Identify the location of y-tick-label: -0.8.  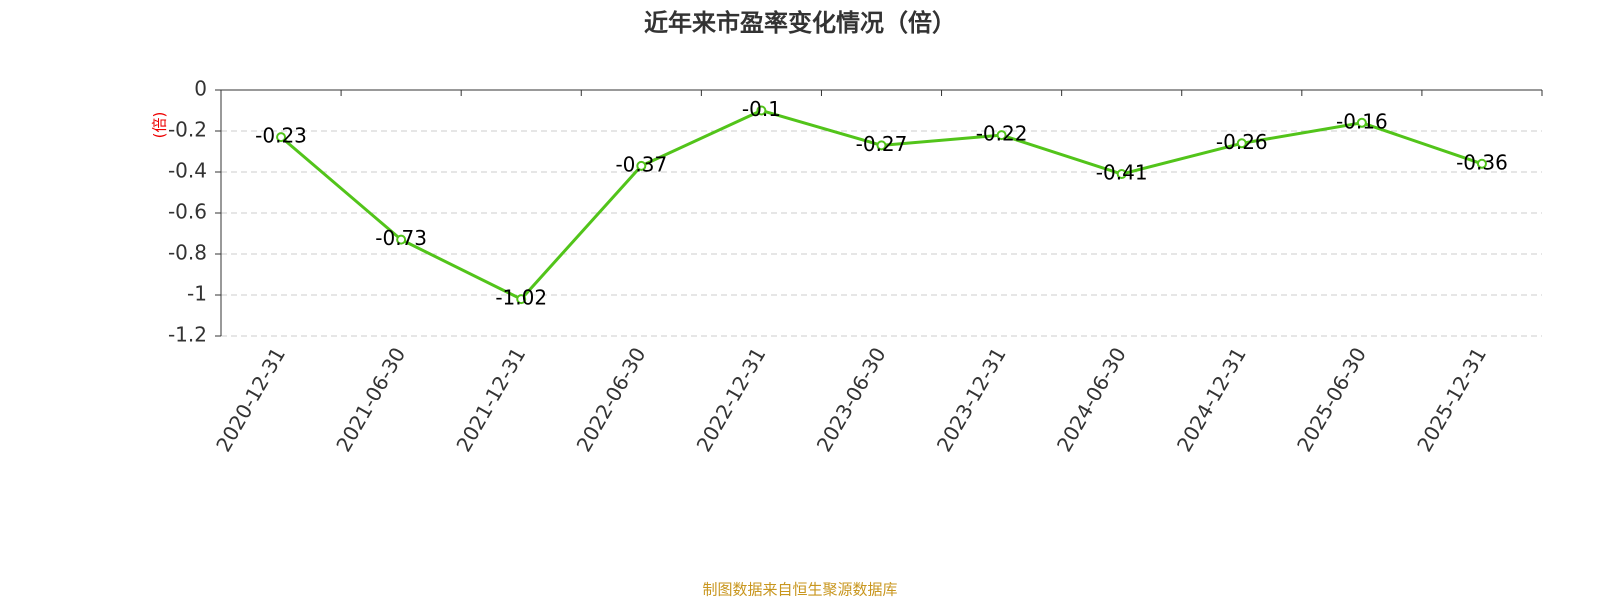
(187, 253).